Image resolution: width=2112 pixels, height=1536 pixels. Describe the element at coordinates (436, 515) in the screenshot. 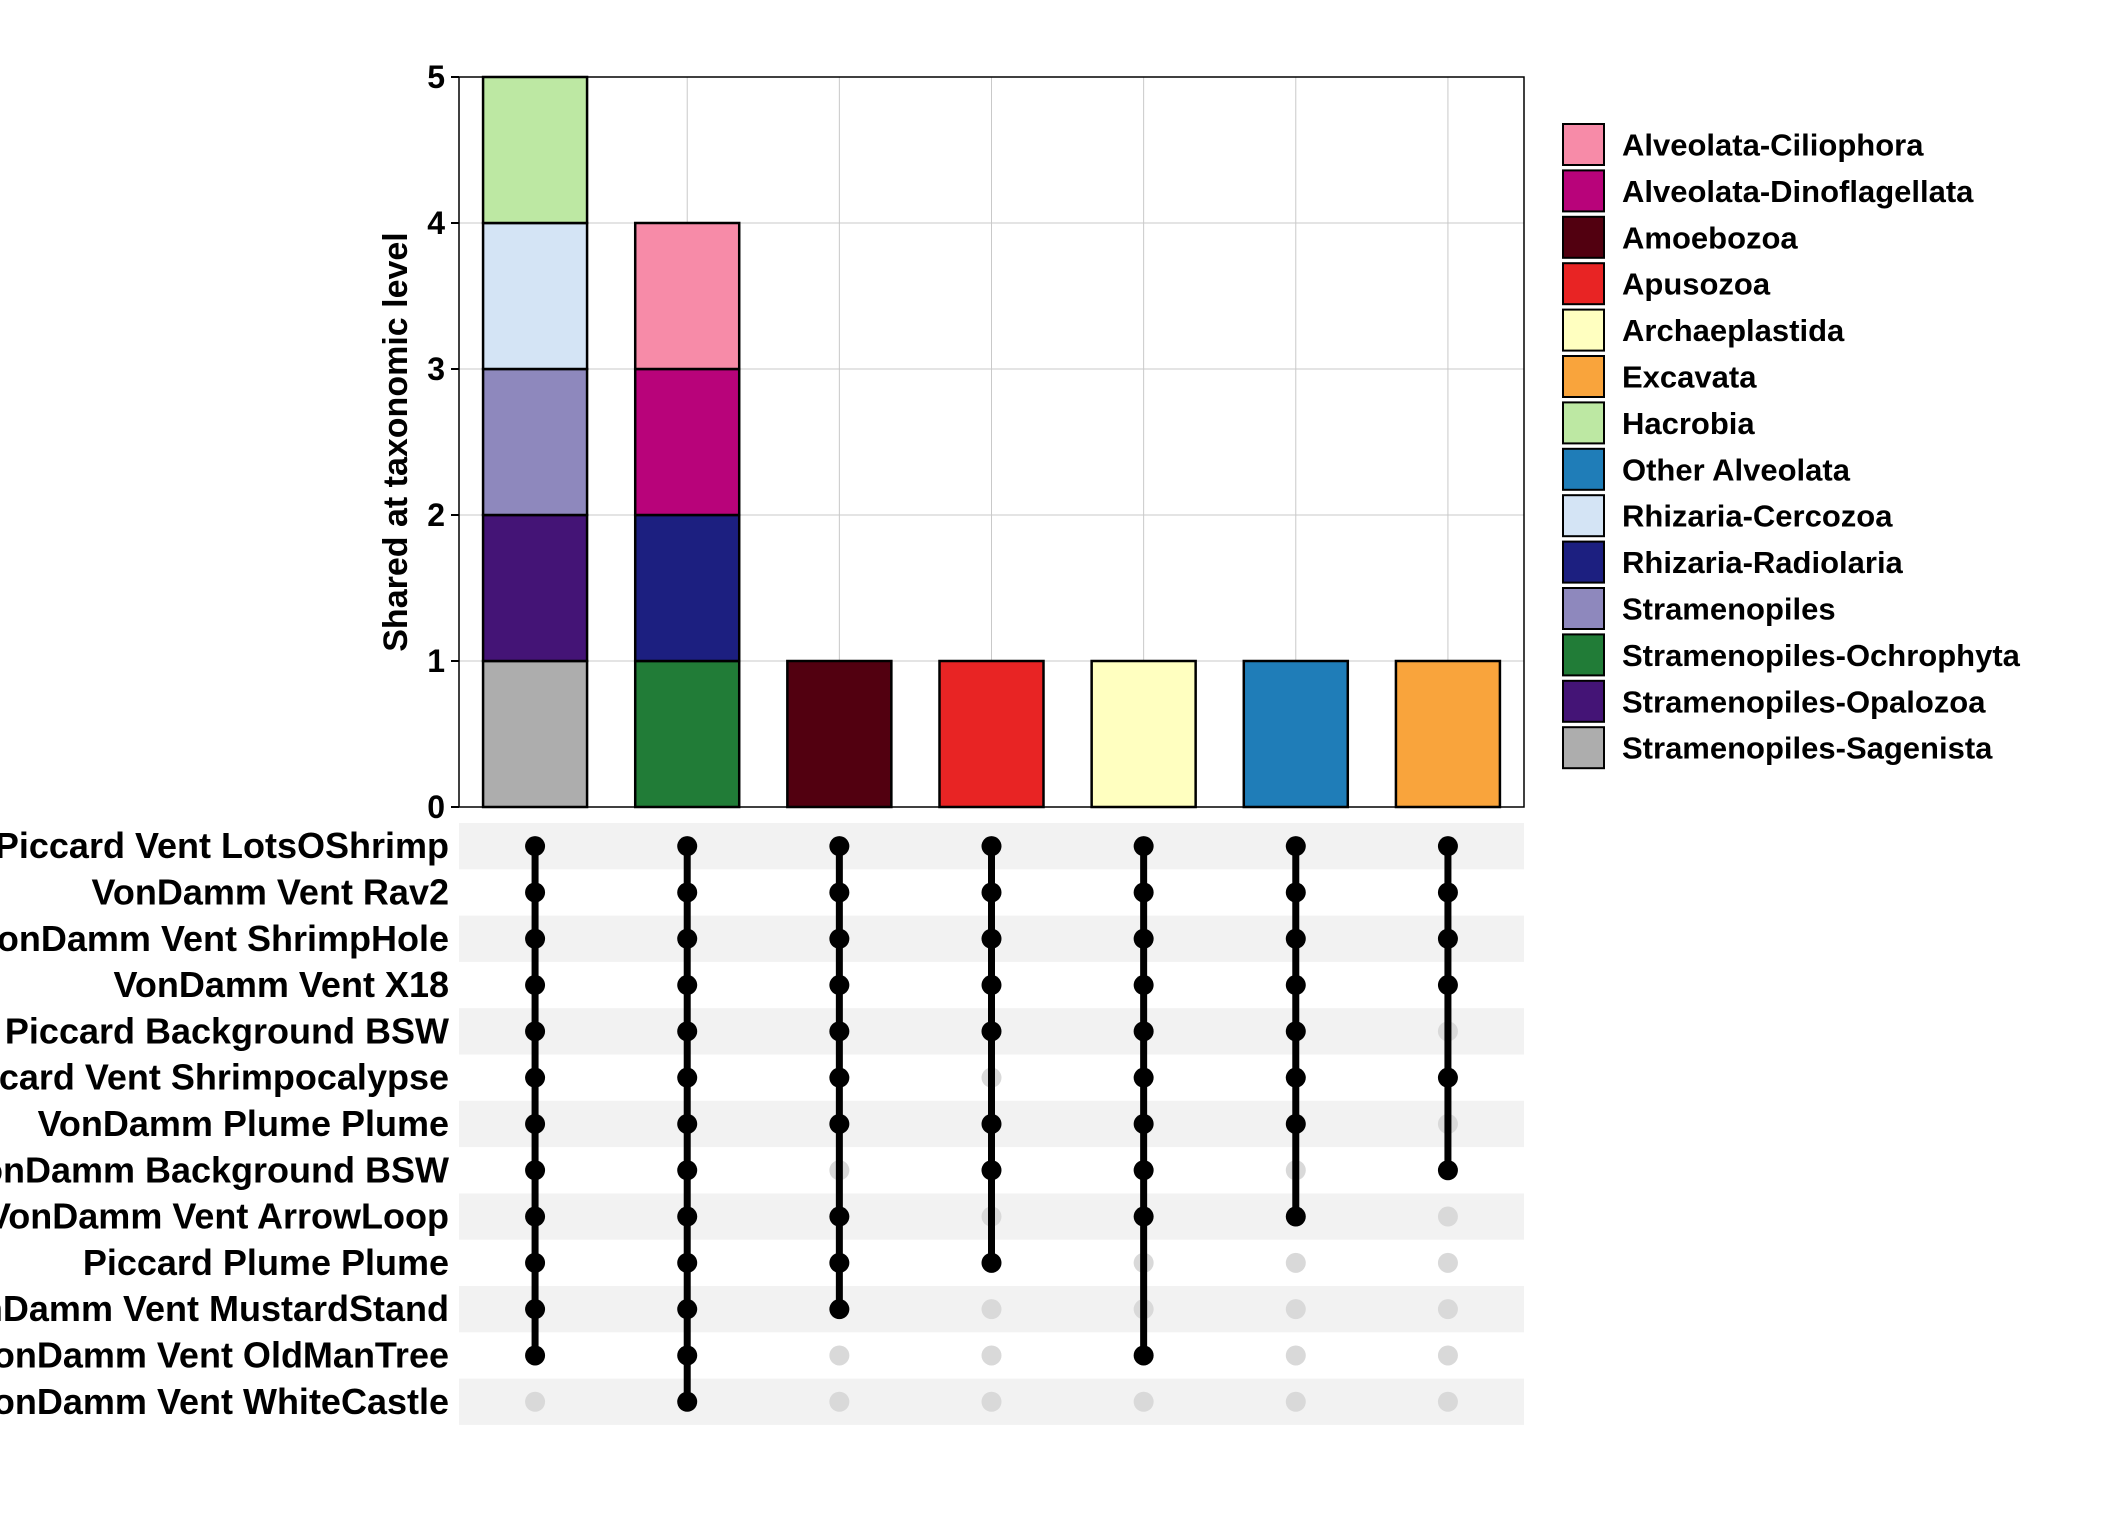

I see `y-tick-label: 2` at that location.